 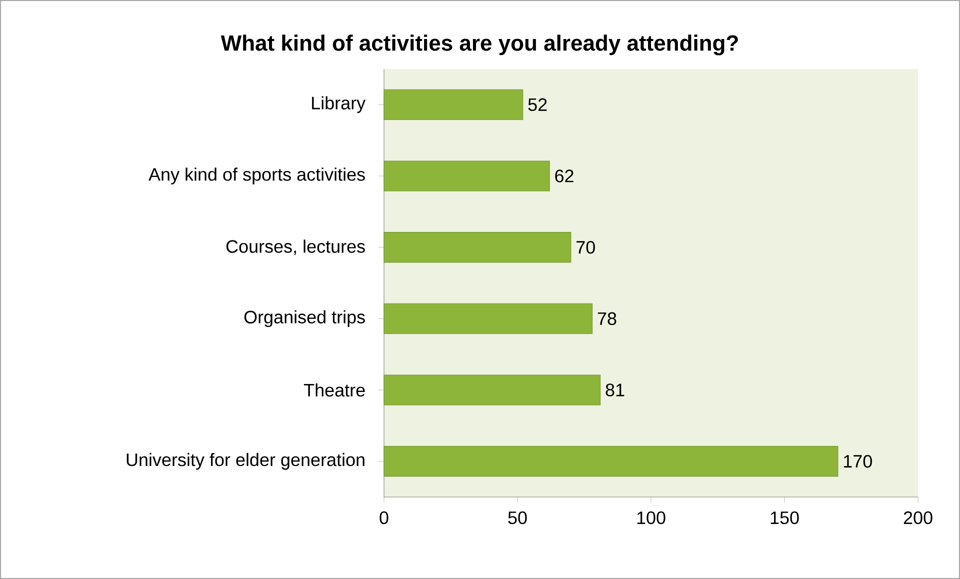 What do you see at coordinates (537, 105) in the screenshot?
I see `data-label: 52` at bounding box center [537, 105].